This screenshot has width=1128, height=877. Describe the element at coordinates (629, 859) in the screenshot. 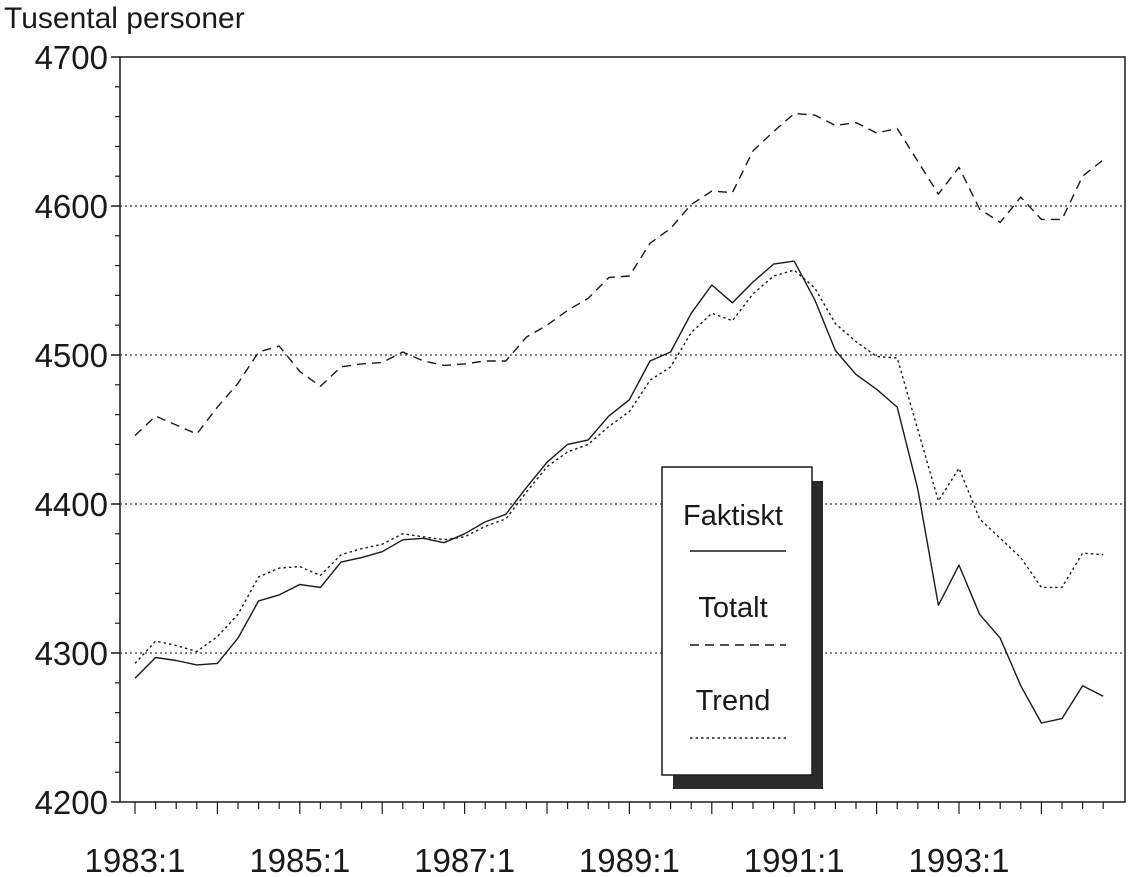

I see `x-tick-label-1989-1: 1989:1` at that location.